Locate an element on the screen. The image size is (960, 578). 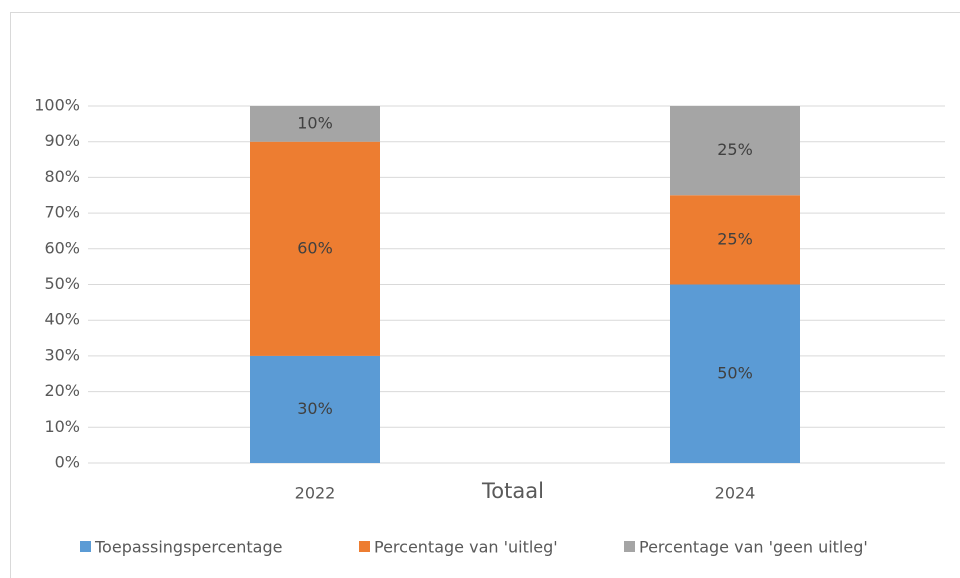
x-tick-label: 2024 is located at coordinates (735, 493).